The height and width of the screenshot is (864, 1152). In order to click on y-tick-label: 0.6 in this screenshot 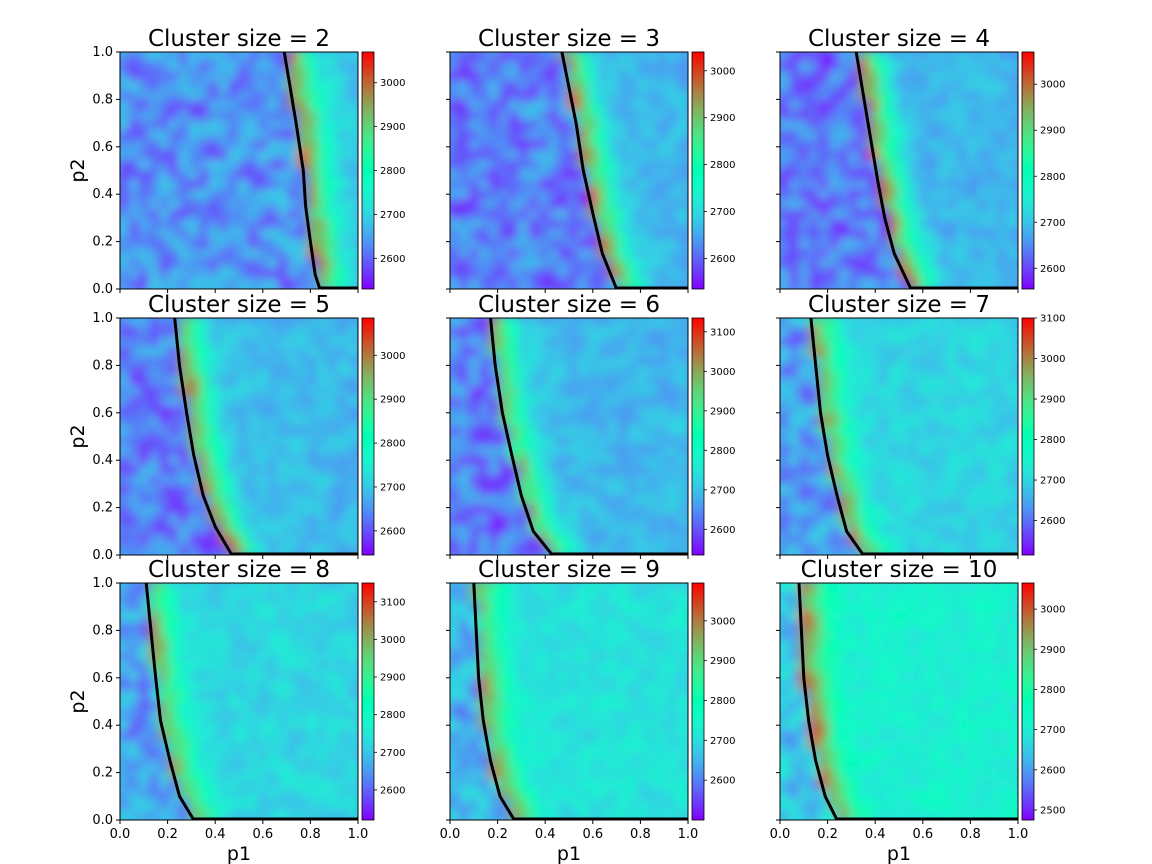, I will do `click(102, 147)`.